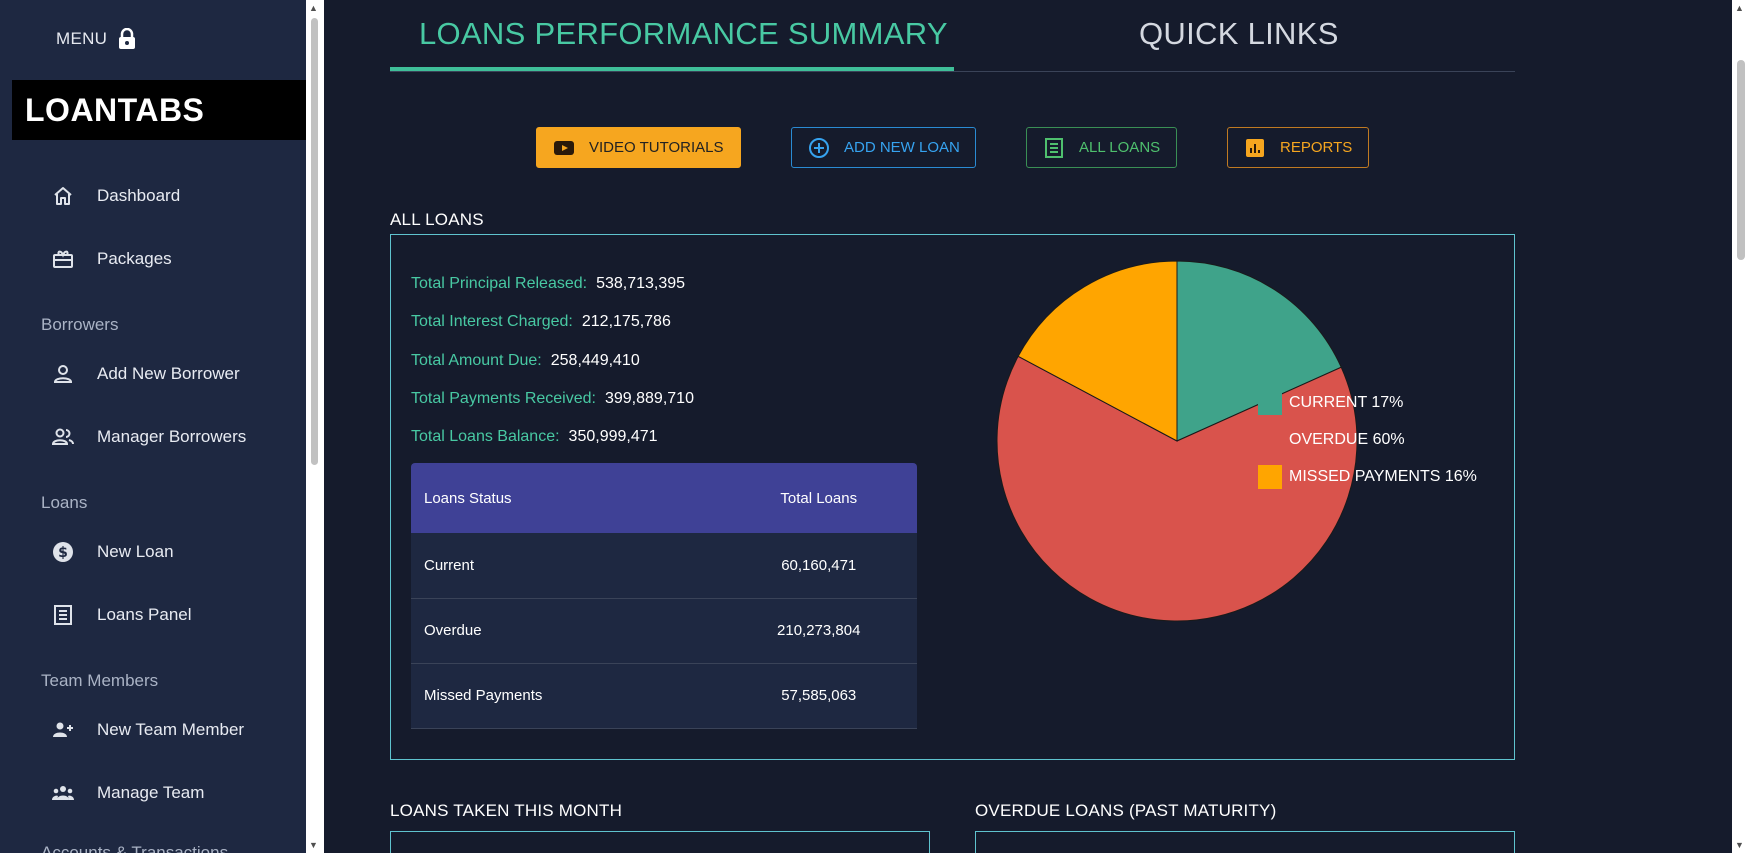 This screenshot has width=1750, height=853. I want to click on overdue-loans-title: OVERDUE LOANS (PAST MATURITY), so click(1126, 810).